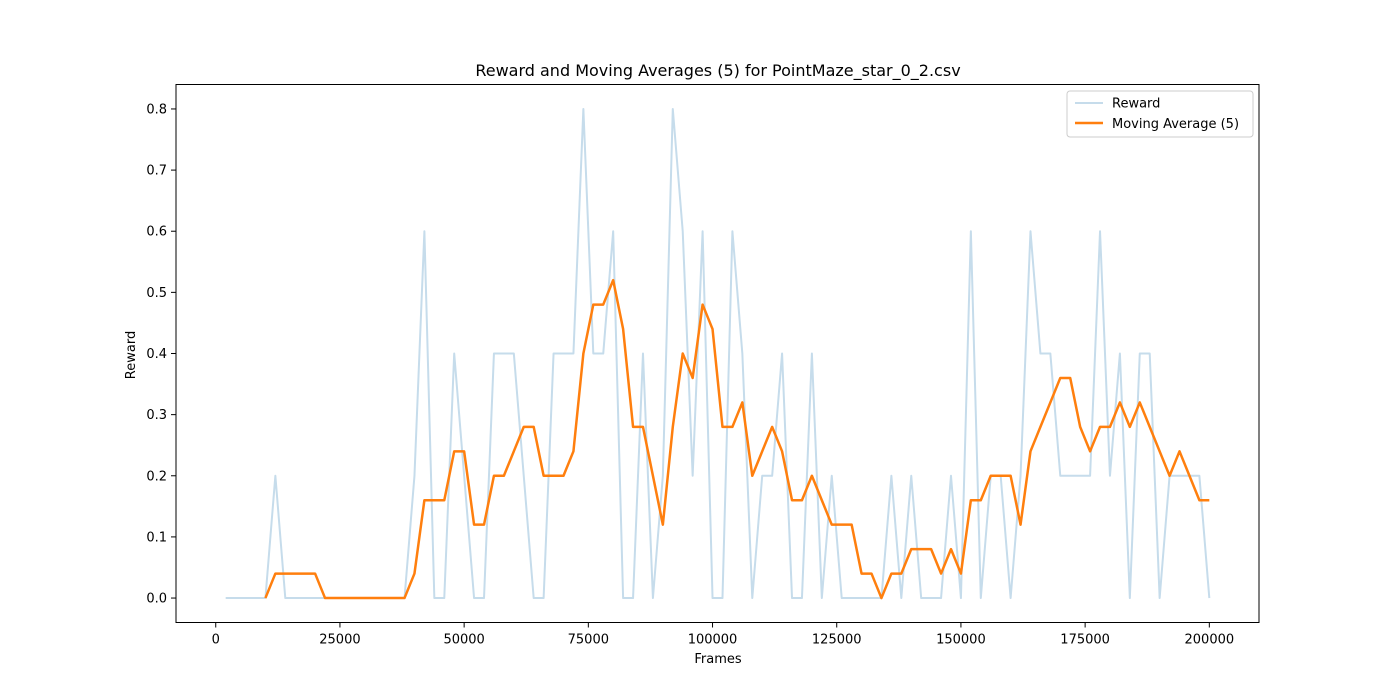 The image size is (1400, 700). What do you see at coordinates (1136, 104) in the screenshot?
I see `legend-label-reward: Reward` at bounding box center [1136, 104].